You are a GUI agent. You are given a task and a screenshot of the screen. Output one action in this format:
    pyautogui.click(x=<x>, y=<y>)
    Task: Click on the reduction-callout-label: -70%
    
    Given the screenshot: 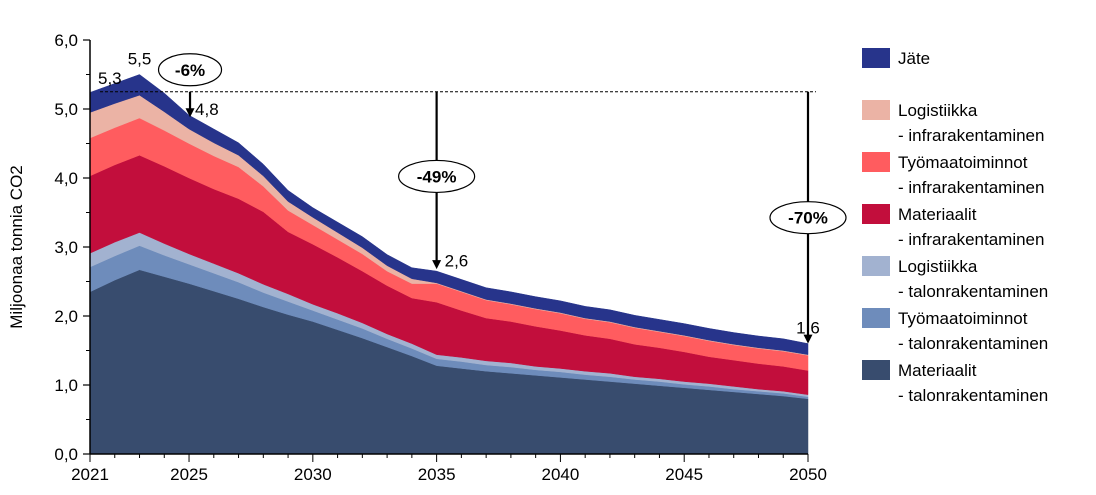 What is the action you would take?
    pyautogui.click(x=808, y=218)
    